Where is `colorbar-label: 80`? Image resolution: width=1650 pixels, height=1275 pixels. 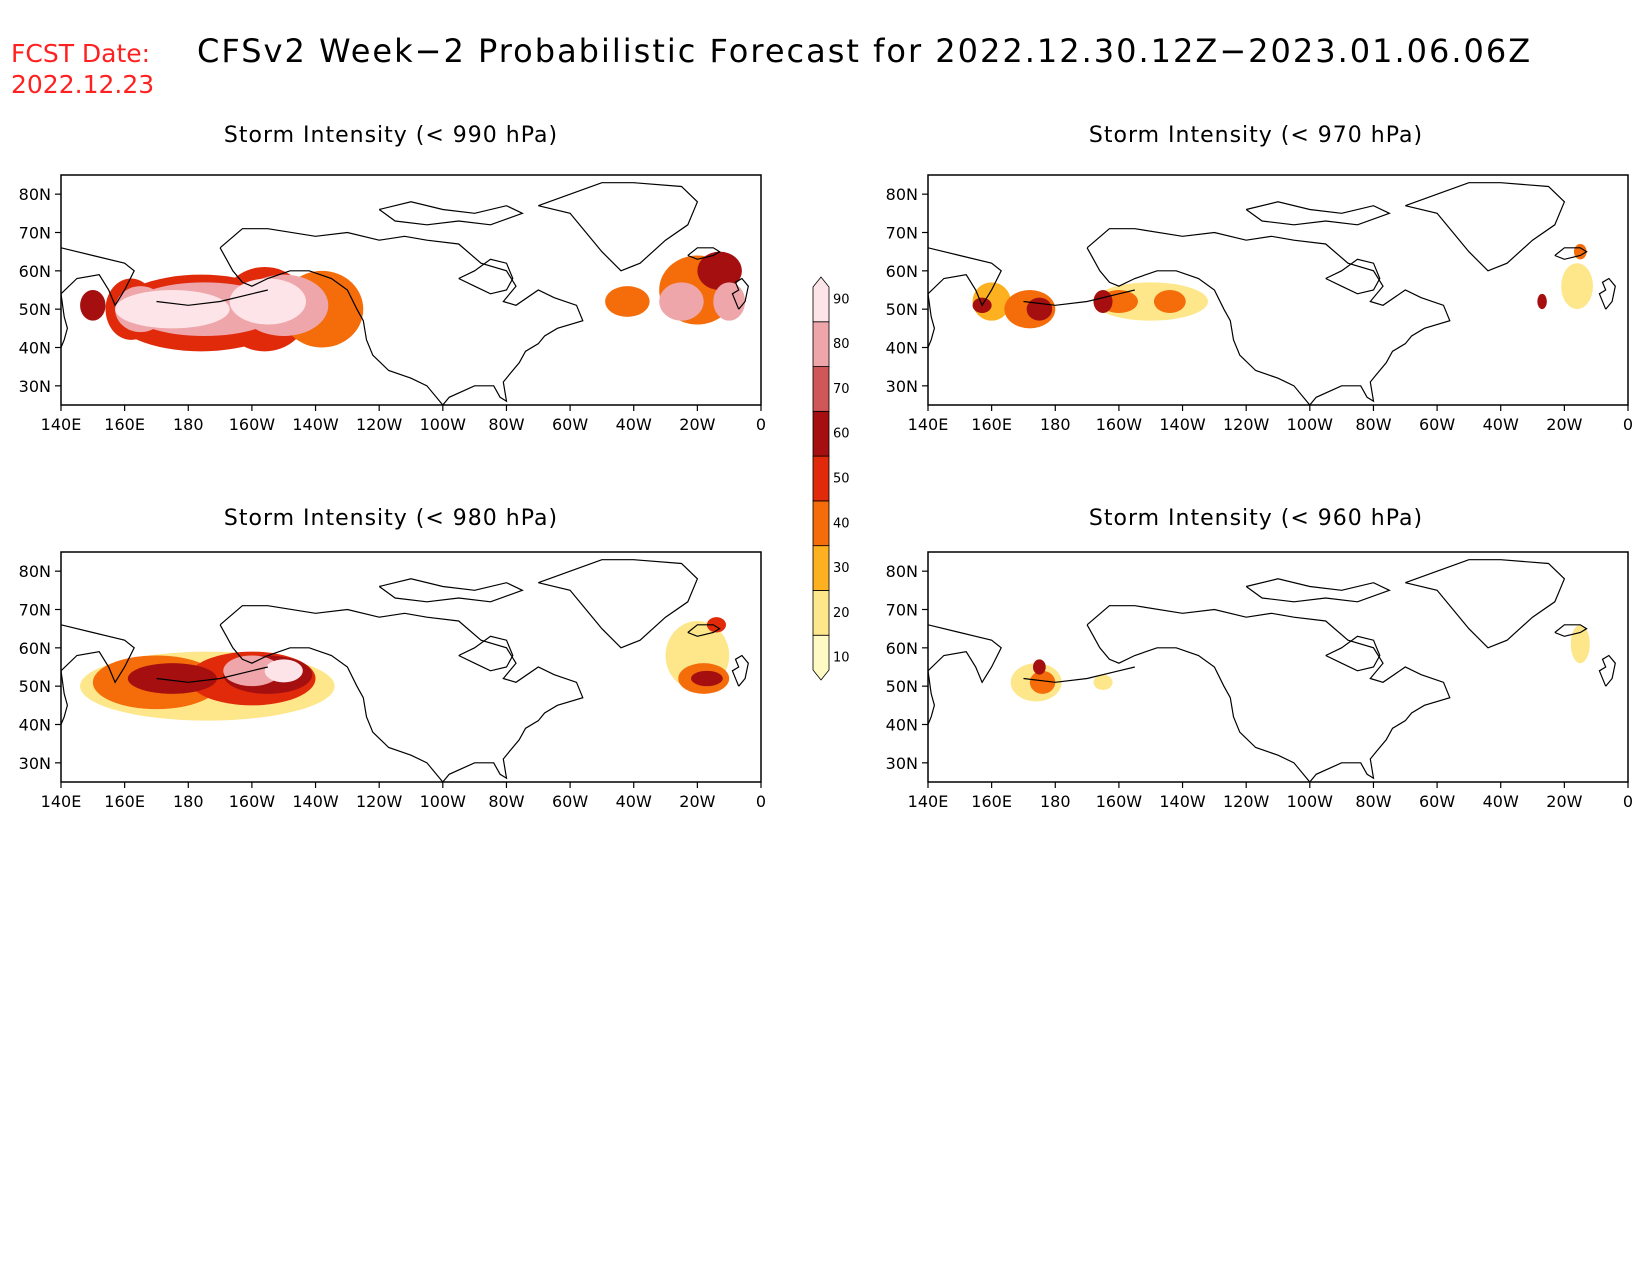 colorbar-label: 80 is located at coordinates (841, 344).